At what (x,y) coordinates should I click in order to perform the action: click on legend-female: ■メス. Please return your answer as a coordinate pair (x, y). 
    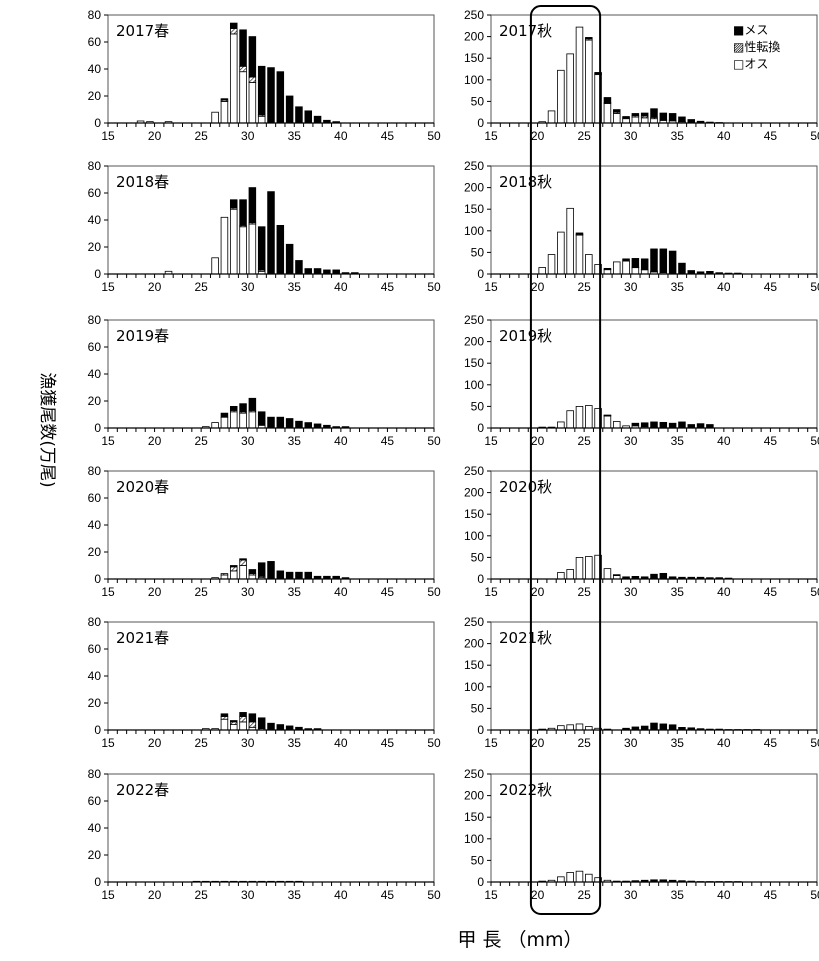
    Looking at the image, I should click on (750, 30).